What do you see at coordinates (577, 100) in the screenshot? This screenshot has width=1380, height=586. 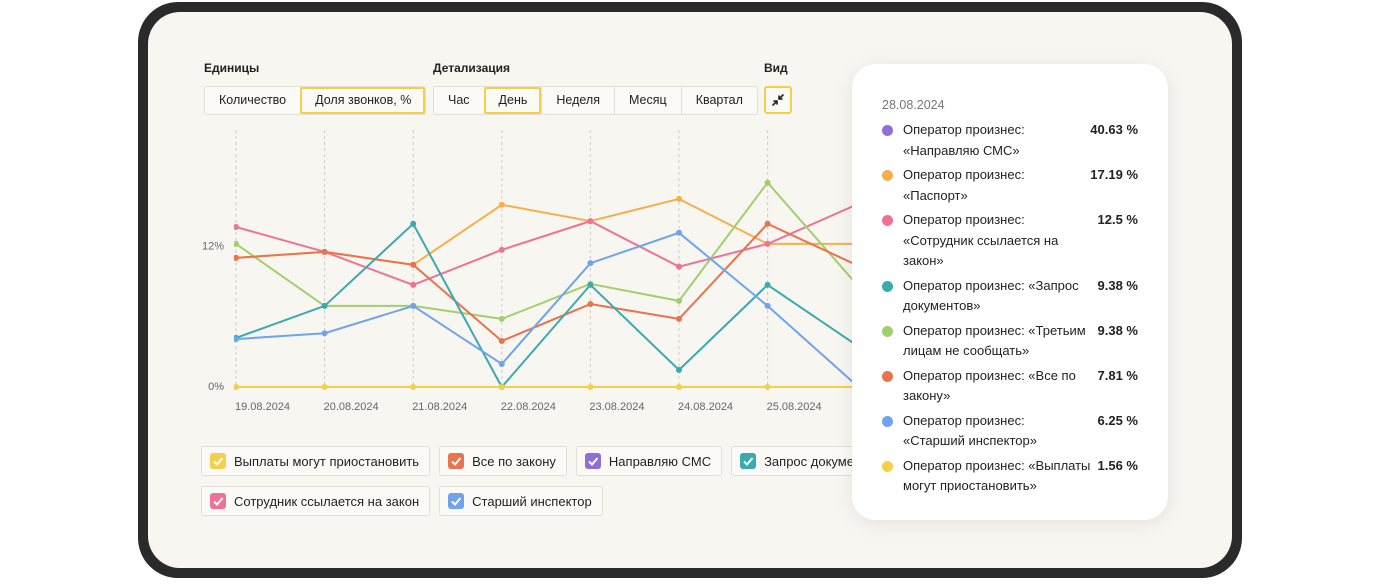 I see `option-button: Неделя` at bounding box center [577, 100].